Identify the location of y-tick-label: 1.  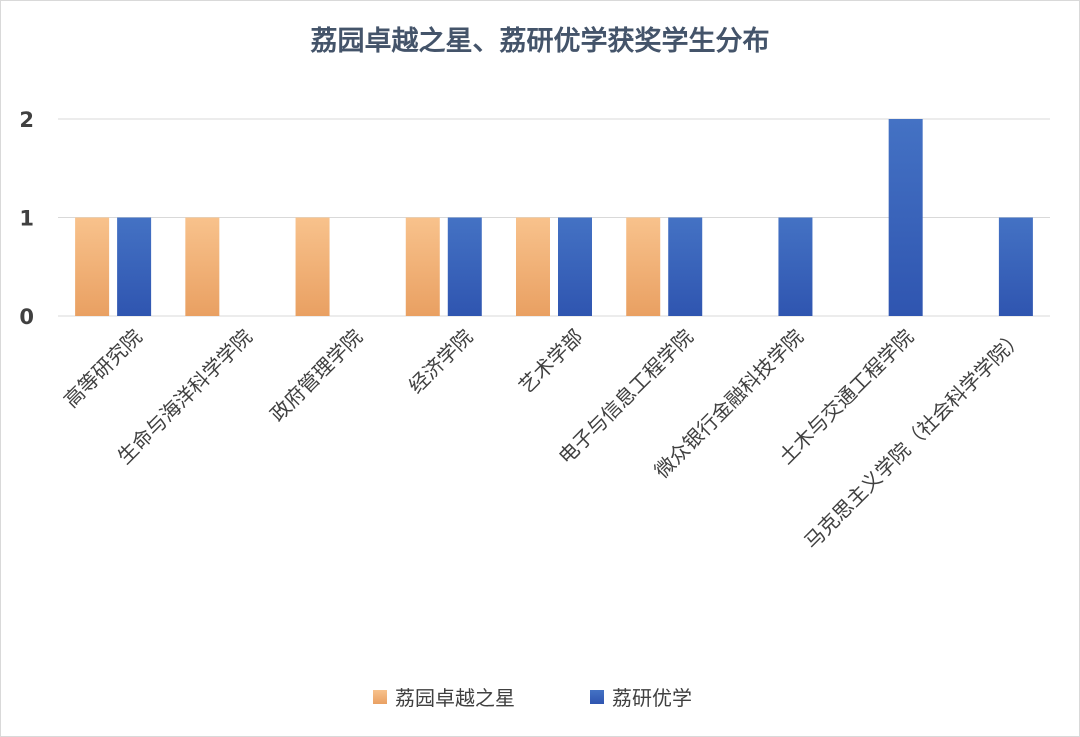
(26, 219).